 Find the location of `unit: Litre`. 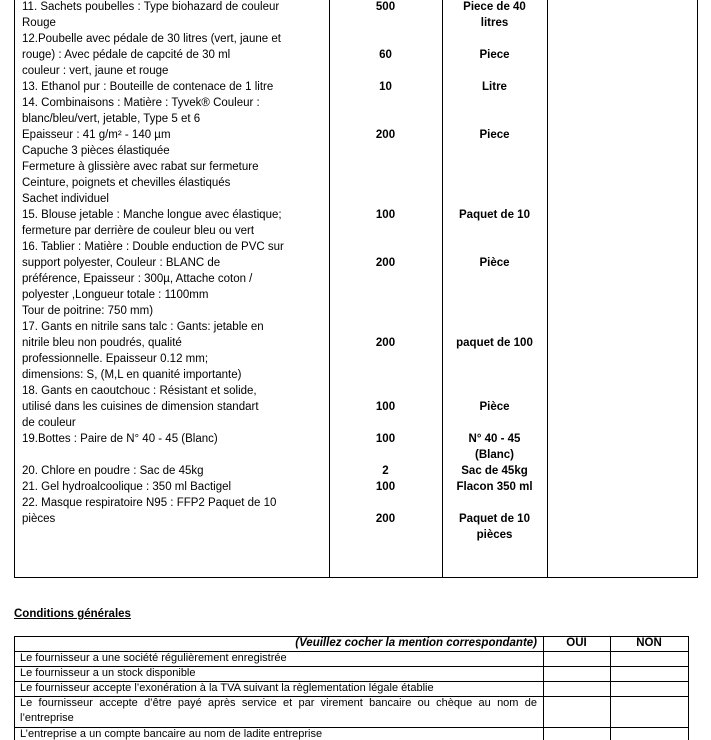

unit: Litre is located at coordinates (494, 87).